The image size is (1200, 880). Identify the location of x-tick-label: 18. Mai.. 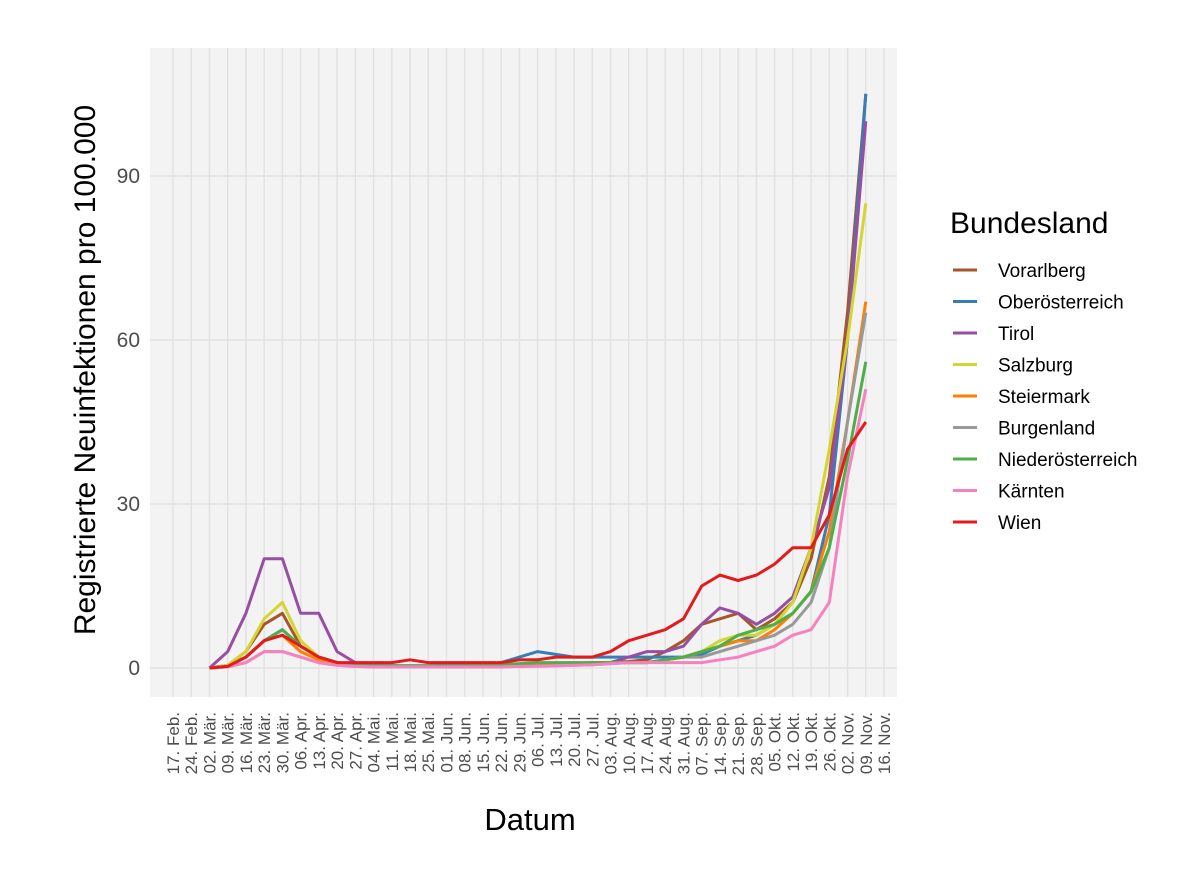
(410, 742).